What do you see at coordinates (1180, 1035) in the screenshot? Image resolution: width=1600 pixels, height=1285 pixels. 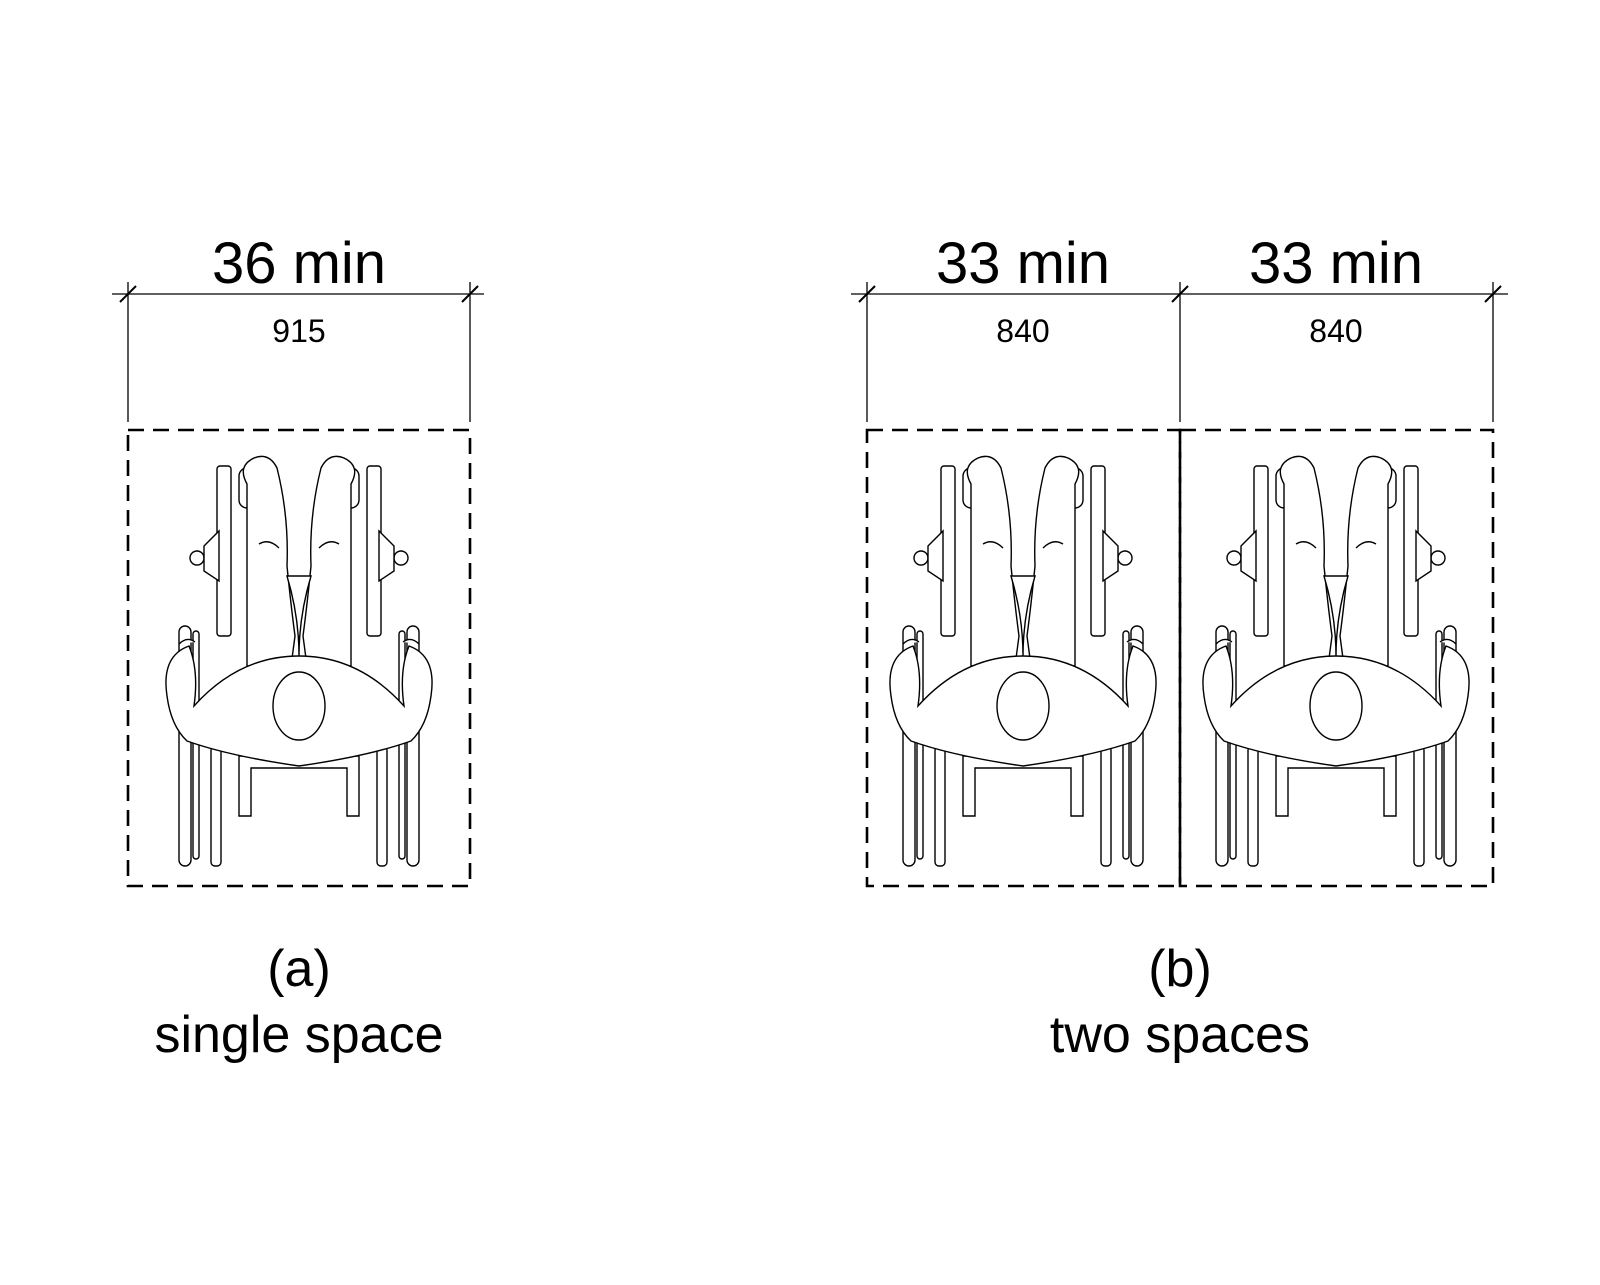 I see `caption-text-b: two spaces` at bounding box center [1180, 1035].